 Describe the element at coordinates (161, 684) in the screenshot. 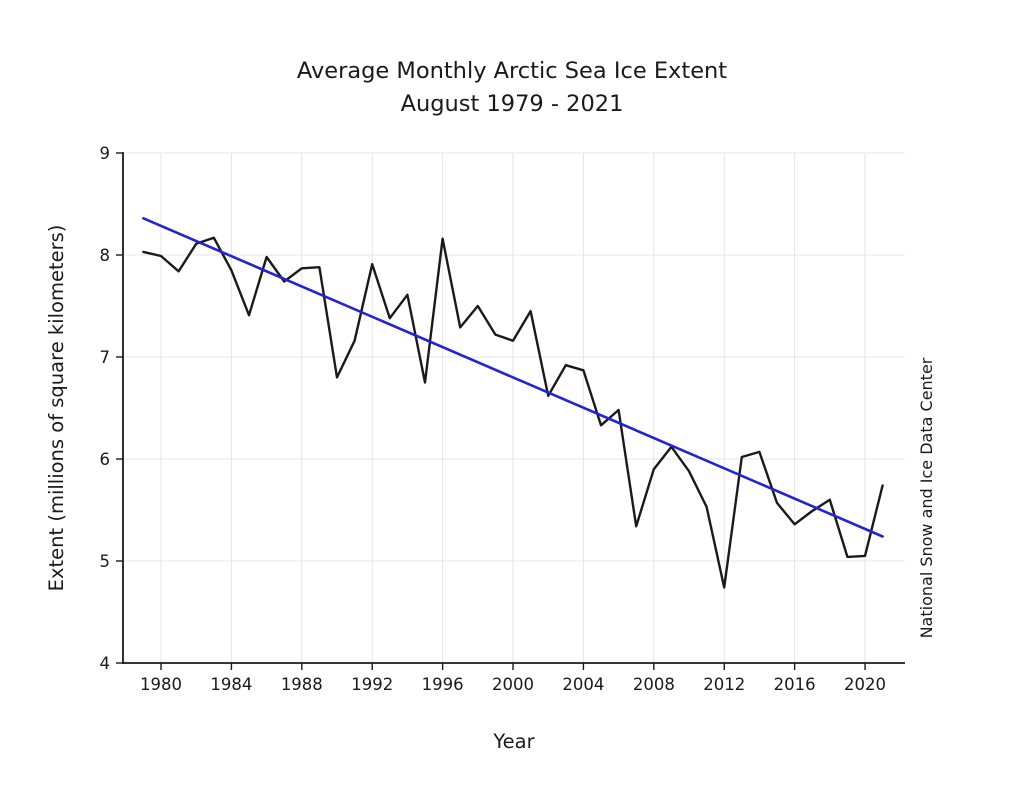

I see `x-tick-label: 1980` at that location.